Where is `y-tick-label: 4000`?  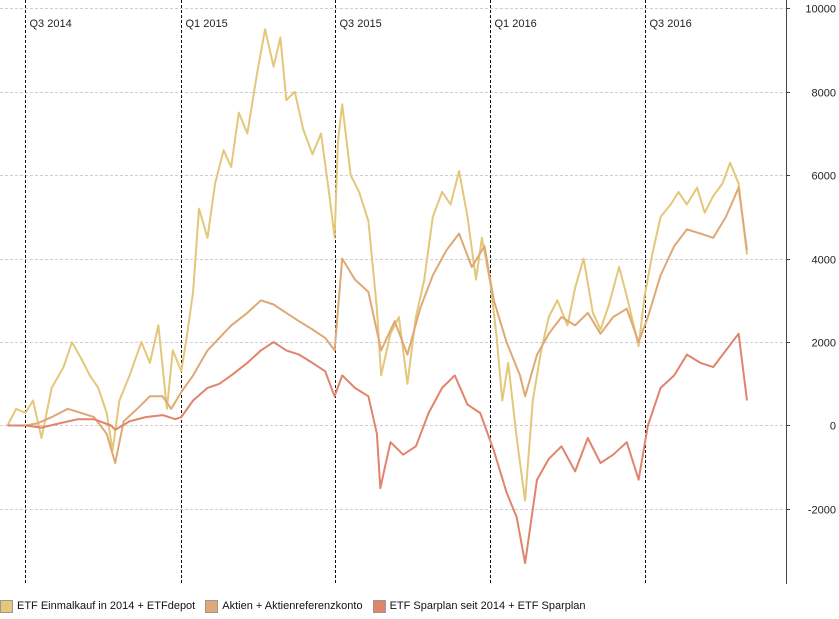
y-tick-label: 4000 is located at coordinates (824, 261).